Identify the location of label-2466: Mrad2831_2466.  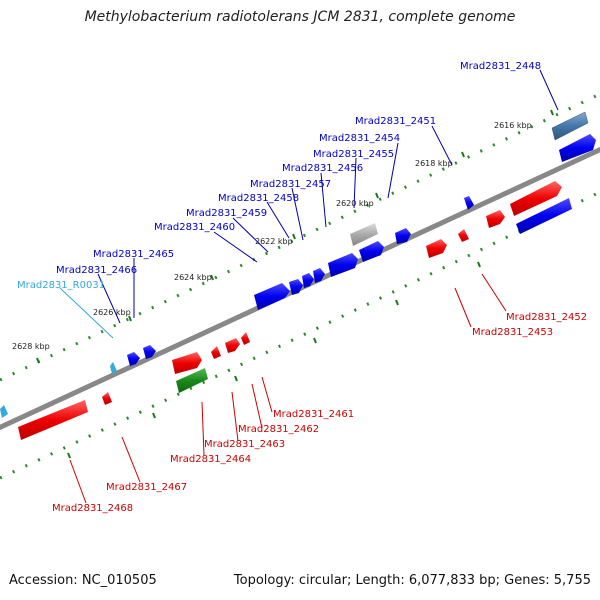
(96, 270).